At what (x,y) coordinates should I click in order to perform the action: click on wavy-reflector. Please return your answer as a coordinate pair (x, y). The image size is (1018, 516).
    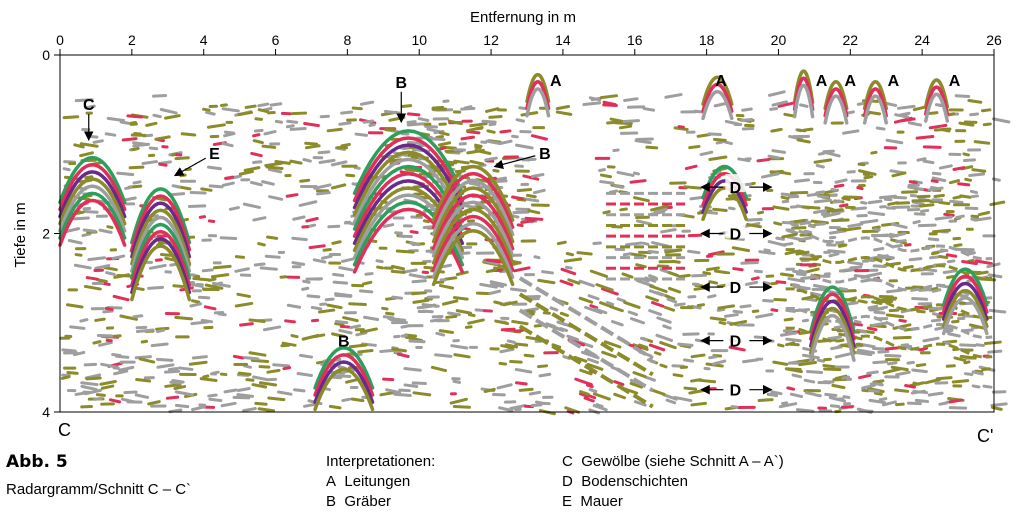
    Looking at the image, I should click on (889, 323).